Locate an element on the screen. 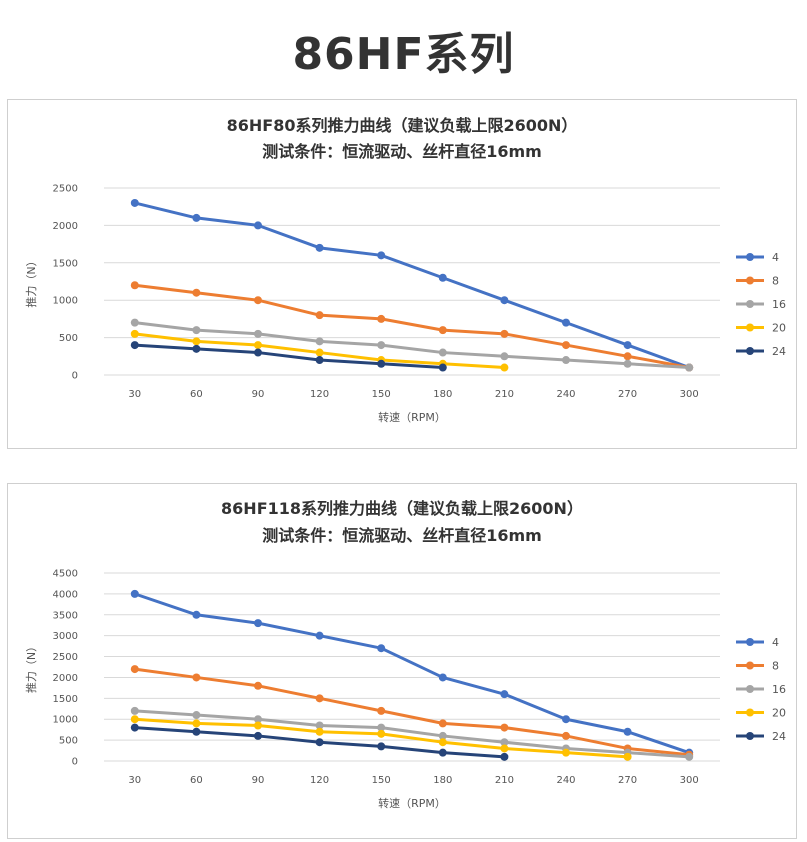 Image resolution: width=807 pixels, height=842 pixels. y-tick-label: 2000 is located at coordinates (65, 226).